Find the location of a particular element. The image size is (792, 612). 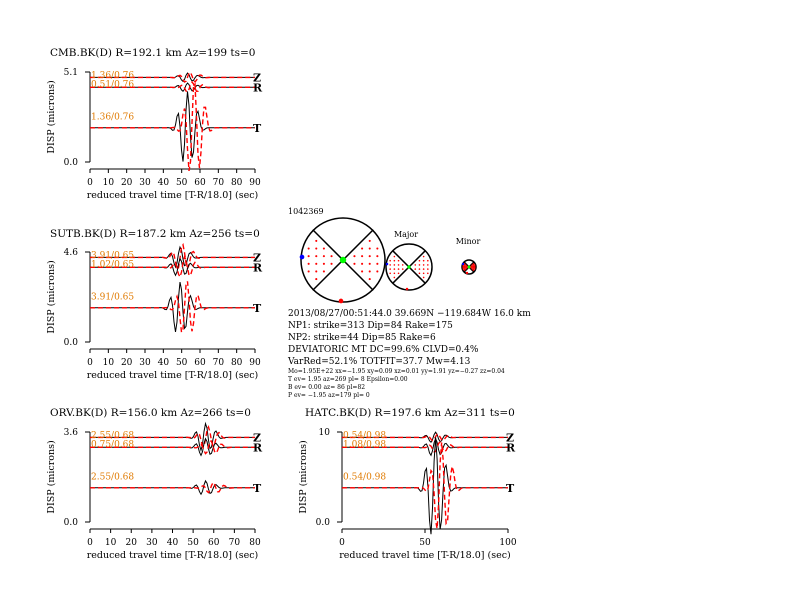

station-title: ORV.BK(D) R=156.0 km Az=266 ts=0 is located at coordinates (150, 413).